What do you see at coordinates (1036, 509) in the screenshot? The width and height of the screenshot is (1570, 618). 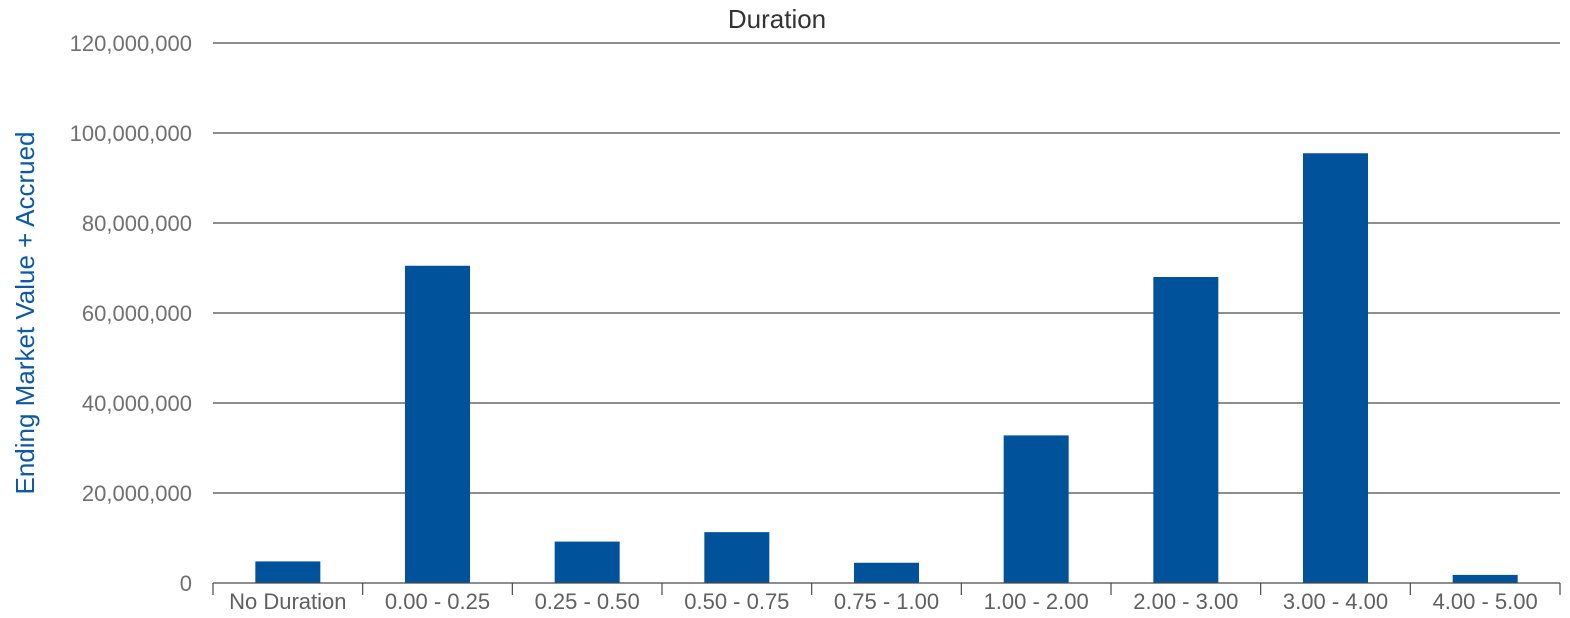 I see `bar-5: 1.00 - 2.00: 32800000` at bounding box center [1036, 509].